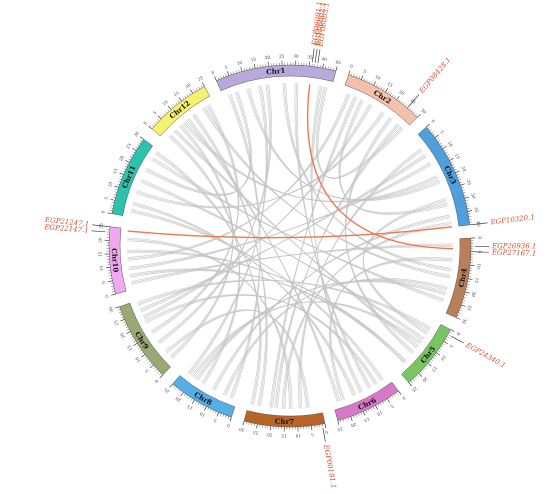  I want to click on chromosome-chr6, so click(366, 401).